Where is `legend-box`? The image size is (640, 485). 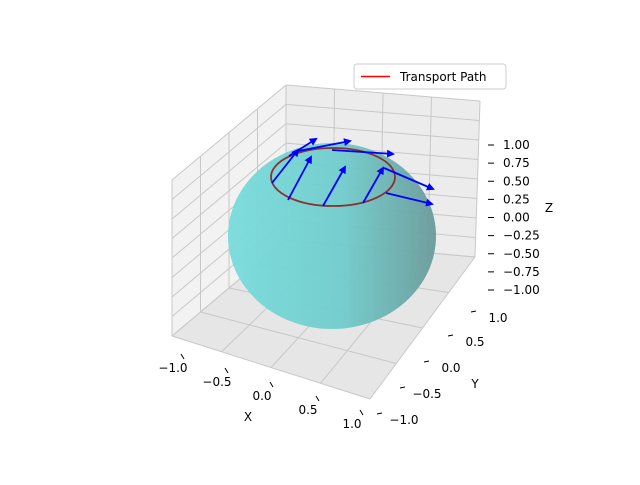
legend-box is located at coordinates (430, 76).